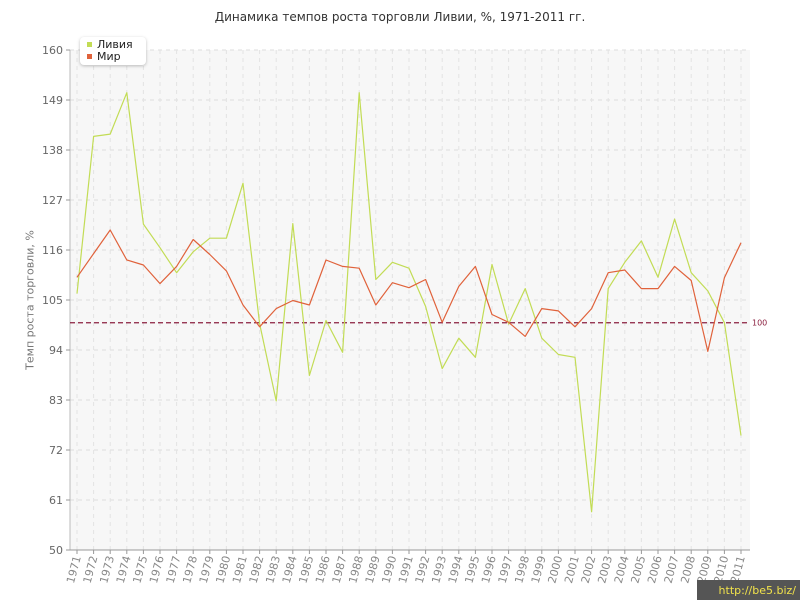 Image resolution: width=800 pixels, height=602 pixels. Describe the element at coordinates (52, 50) in the screenshot. I see `y-tick-label: 160` at that location.